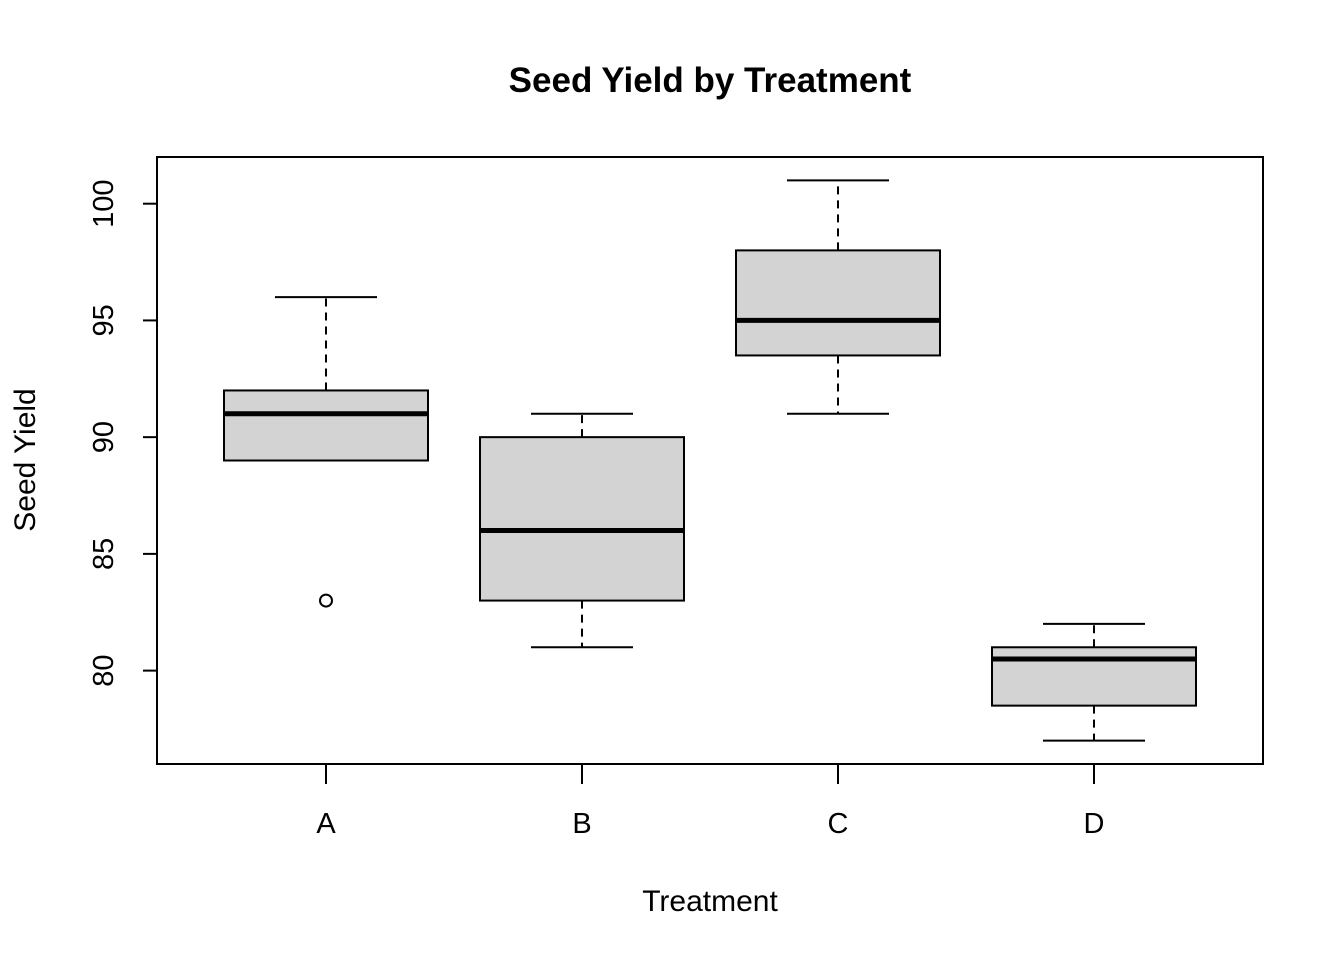  What do you see at coordinates (326, 824) in the screenshot?
I see `x-tick-label: A` at bounding box center [326, 824].